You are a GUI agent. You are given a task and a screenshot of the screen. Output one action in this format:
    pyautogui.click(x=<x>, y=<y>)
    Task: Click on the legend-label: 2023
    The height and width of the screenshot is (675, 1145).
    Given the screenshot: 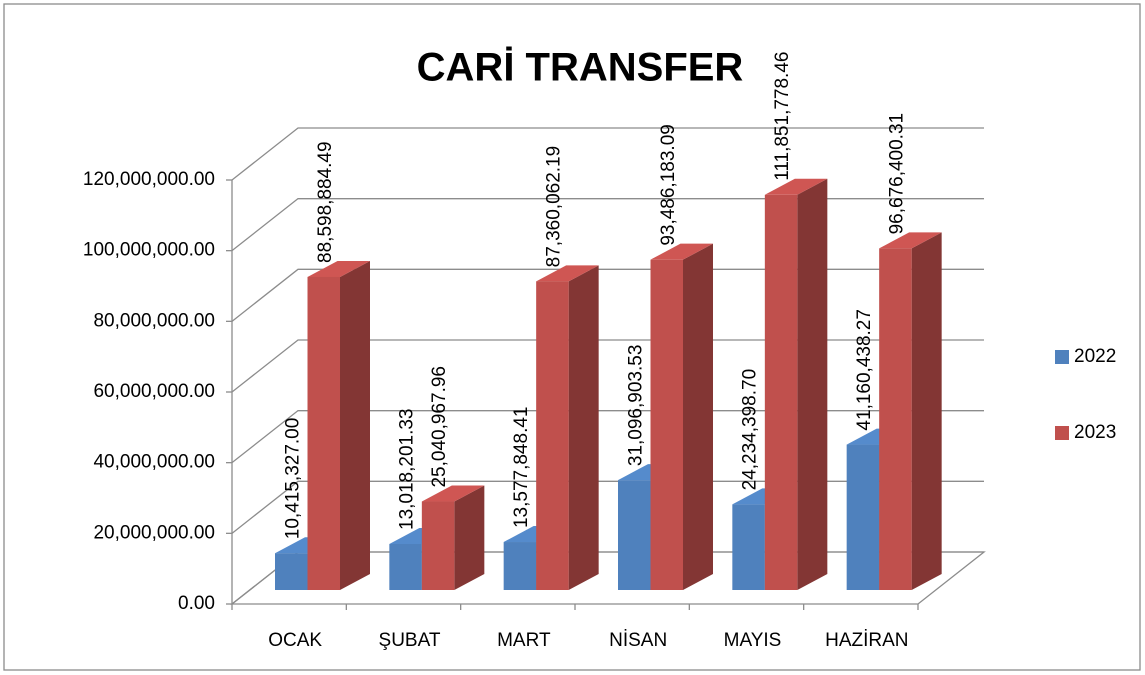 What is the action you would take?
    pyautogui.click(x=1095, y=432)
    